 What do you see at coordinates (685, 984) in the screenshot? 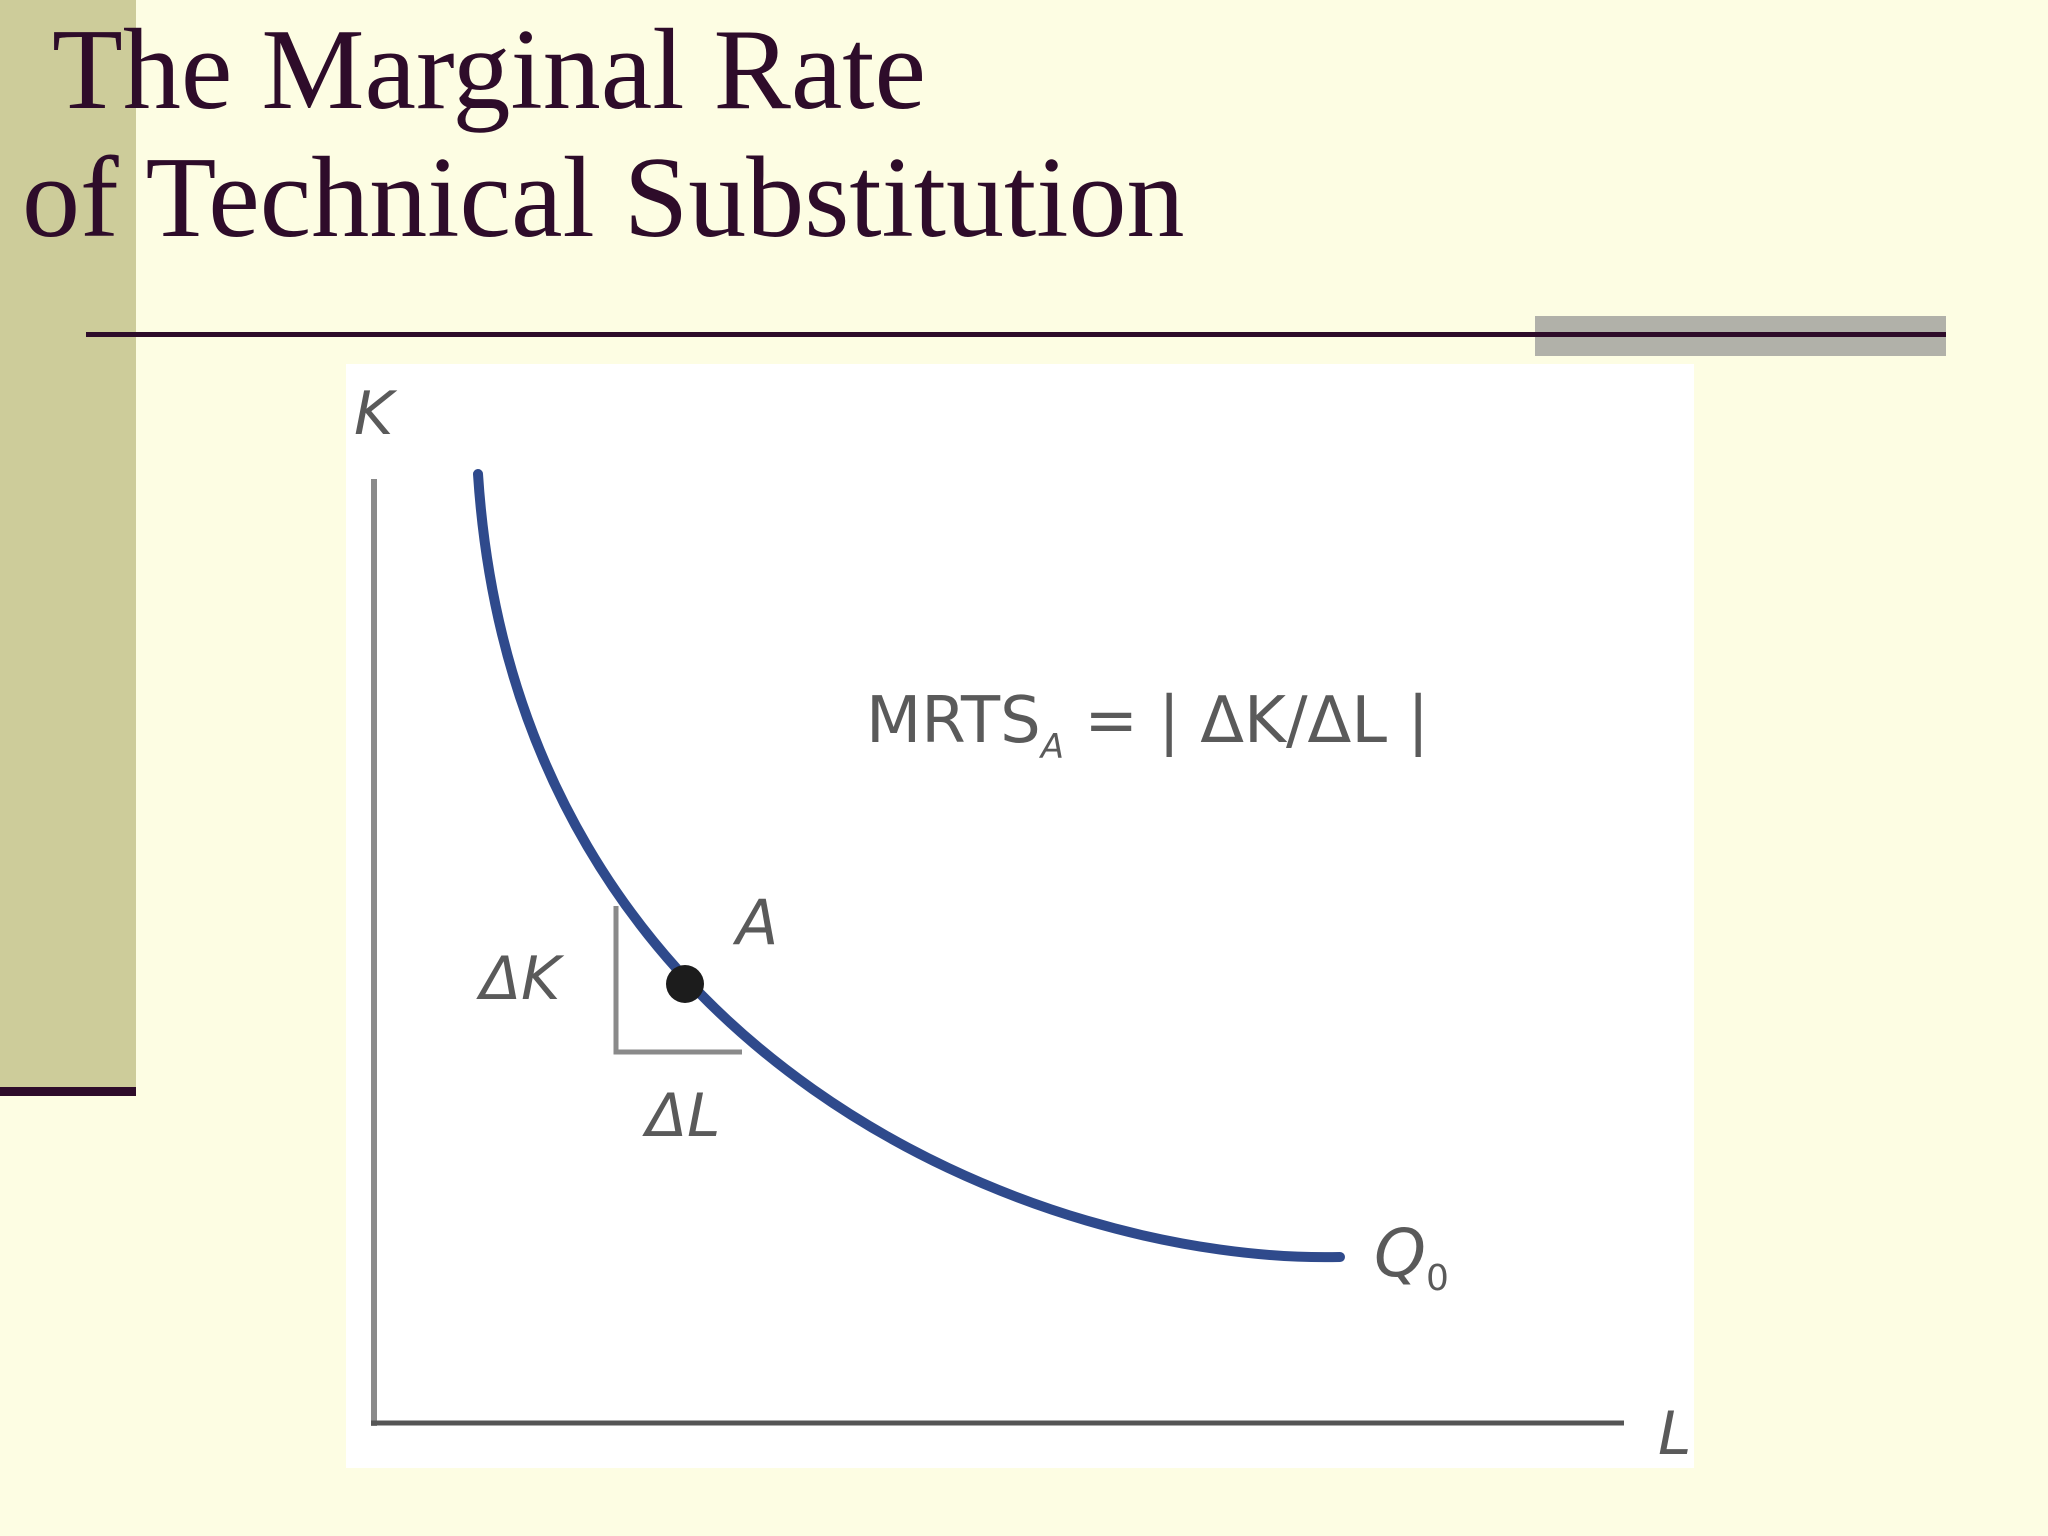
I see `point-a-marker` at bounding box center [685, 984].